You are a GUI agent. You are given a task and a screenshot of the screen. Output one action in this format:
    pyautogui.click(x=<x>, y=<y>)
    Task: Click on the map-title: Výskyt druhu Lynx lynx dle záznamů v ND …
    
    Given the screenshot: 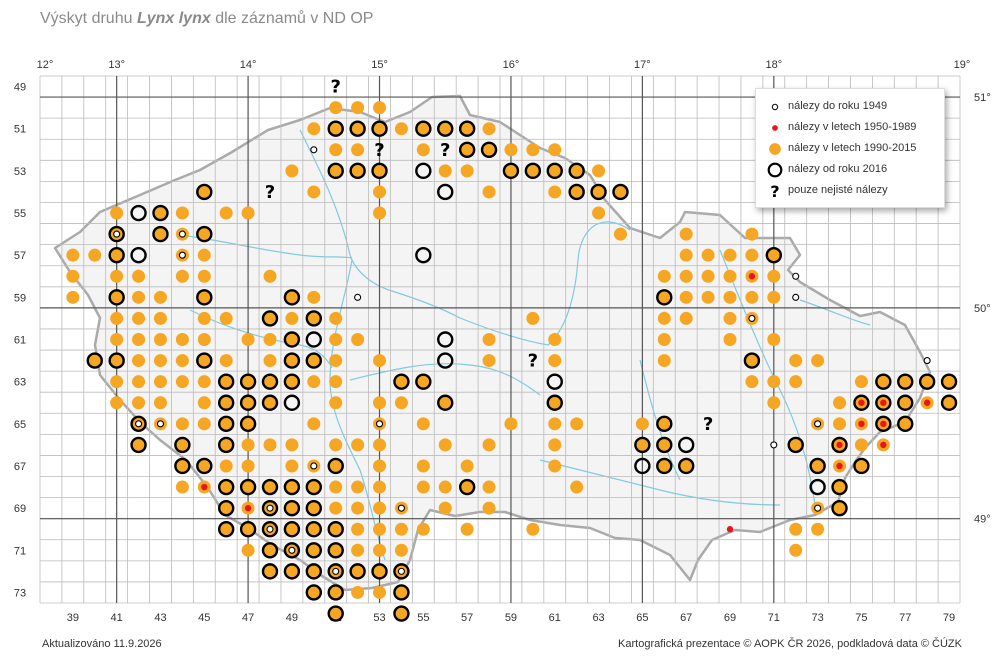 What is the action you would take?
    pyautogui.click(x=206, y=19)
    